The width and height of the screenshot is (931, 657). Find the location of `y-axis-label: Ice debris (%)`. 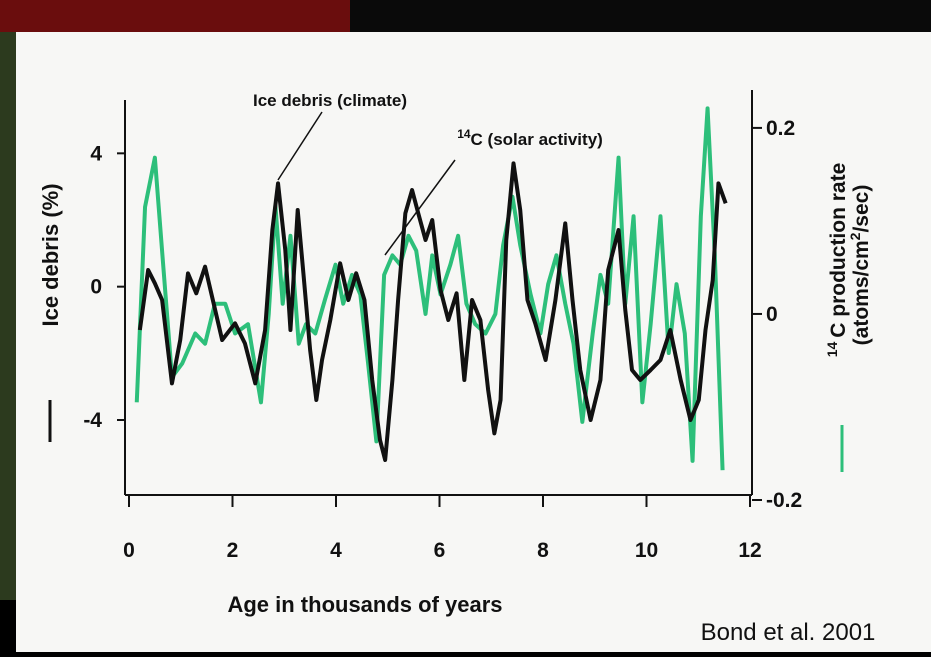

y-axis-label: Ice debris (%) is located at coordinates (50, 254).